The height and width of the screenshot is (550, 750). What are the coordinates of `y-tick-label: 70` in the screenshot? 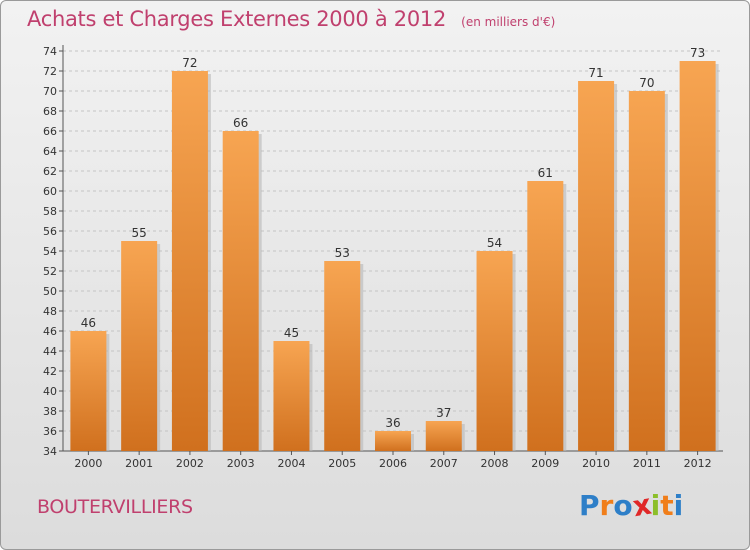 It's located at (50, 91).